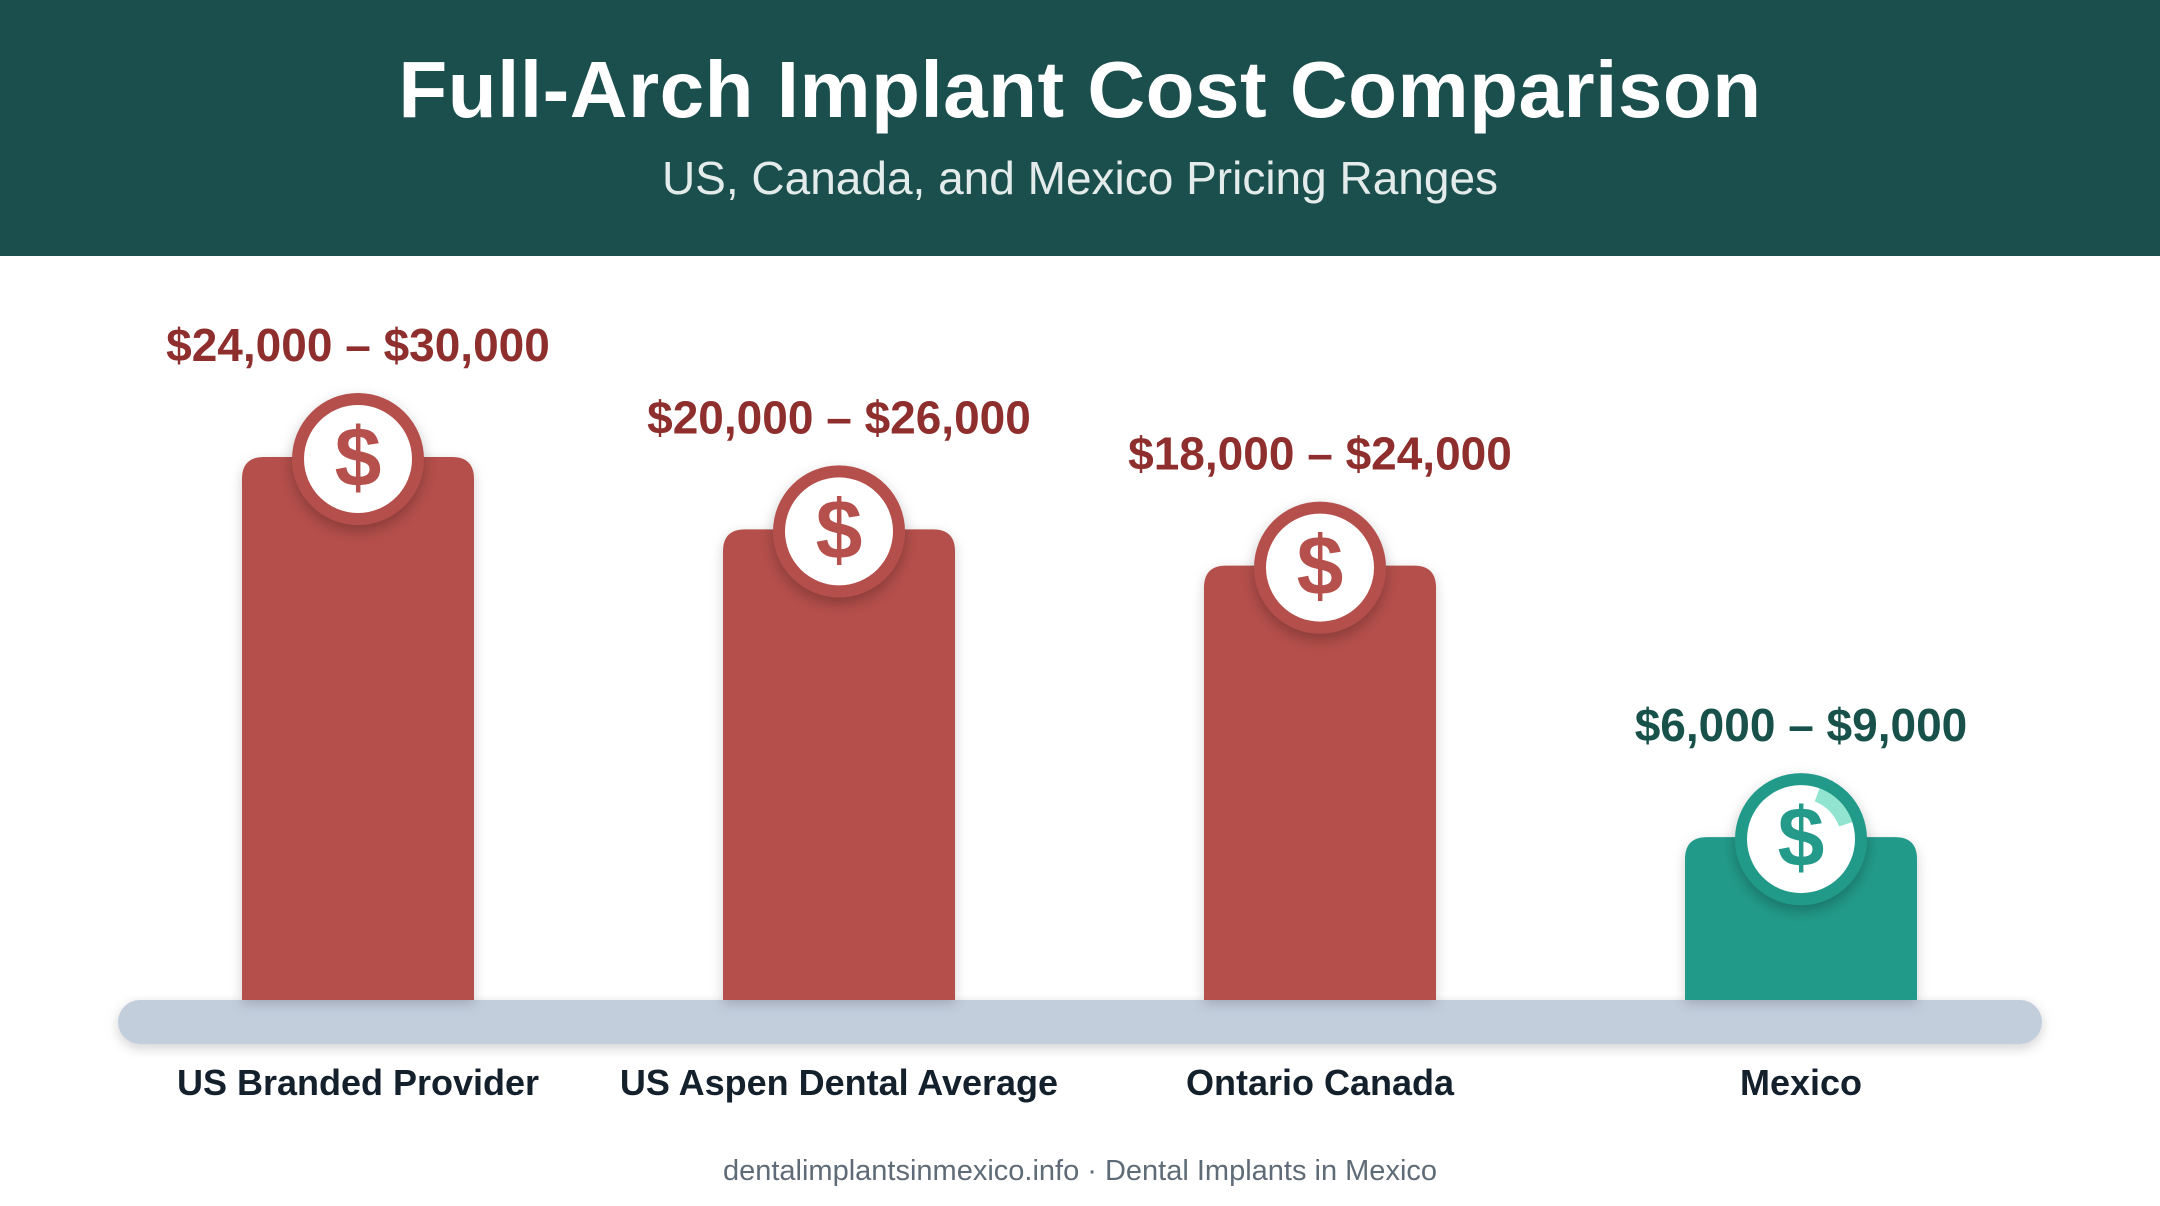  What do you see at coordinates (1320, 1082) in the screenshot?
I see `category-label: Ontario Canada` at bounding box center [1320, 1082].